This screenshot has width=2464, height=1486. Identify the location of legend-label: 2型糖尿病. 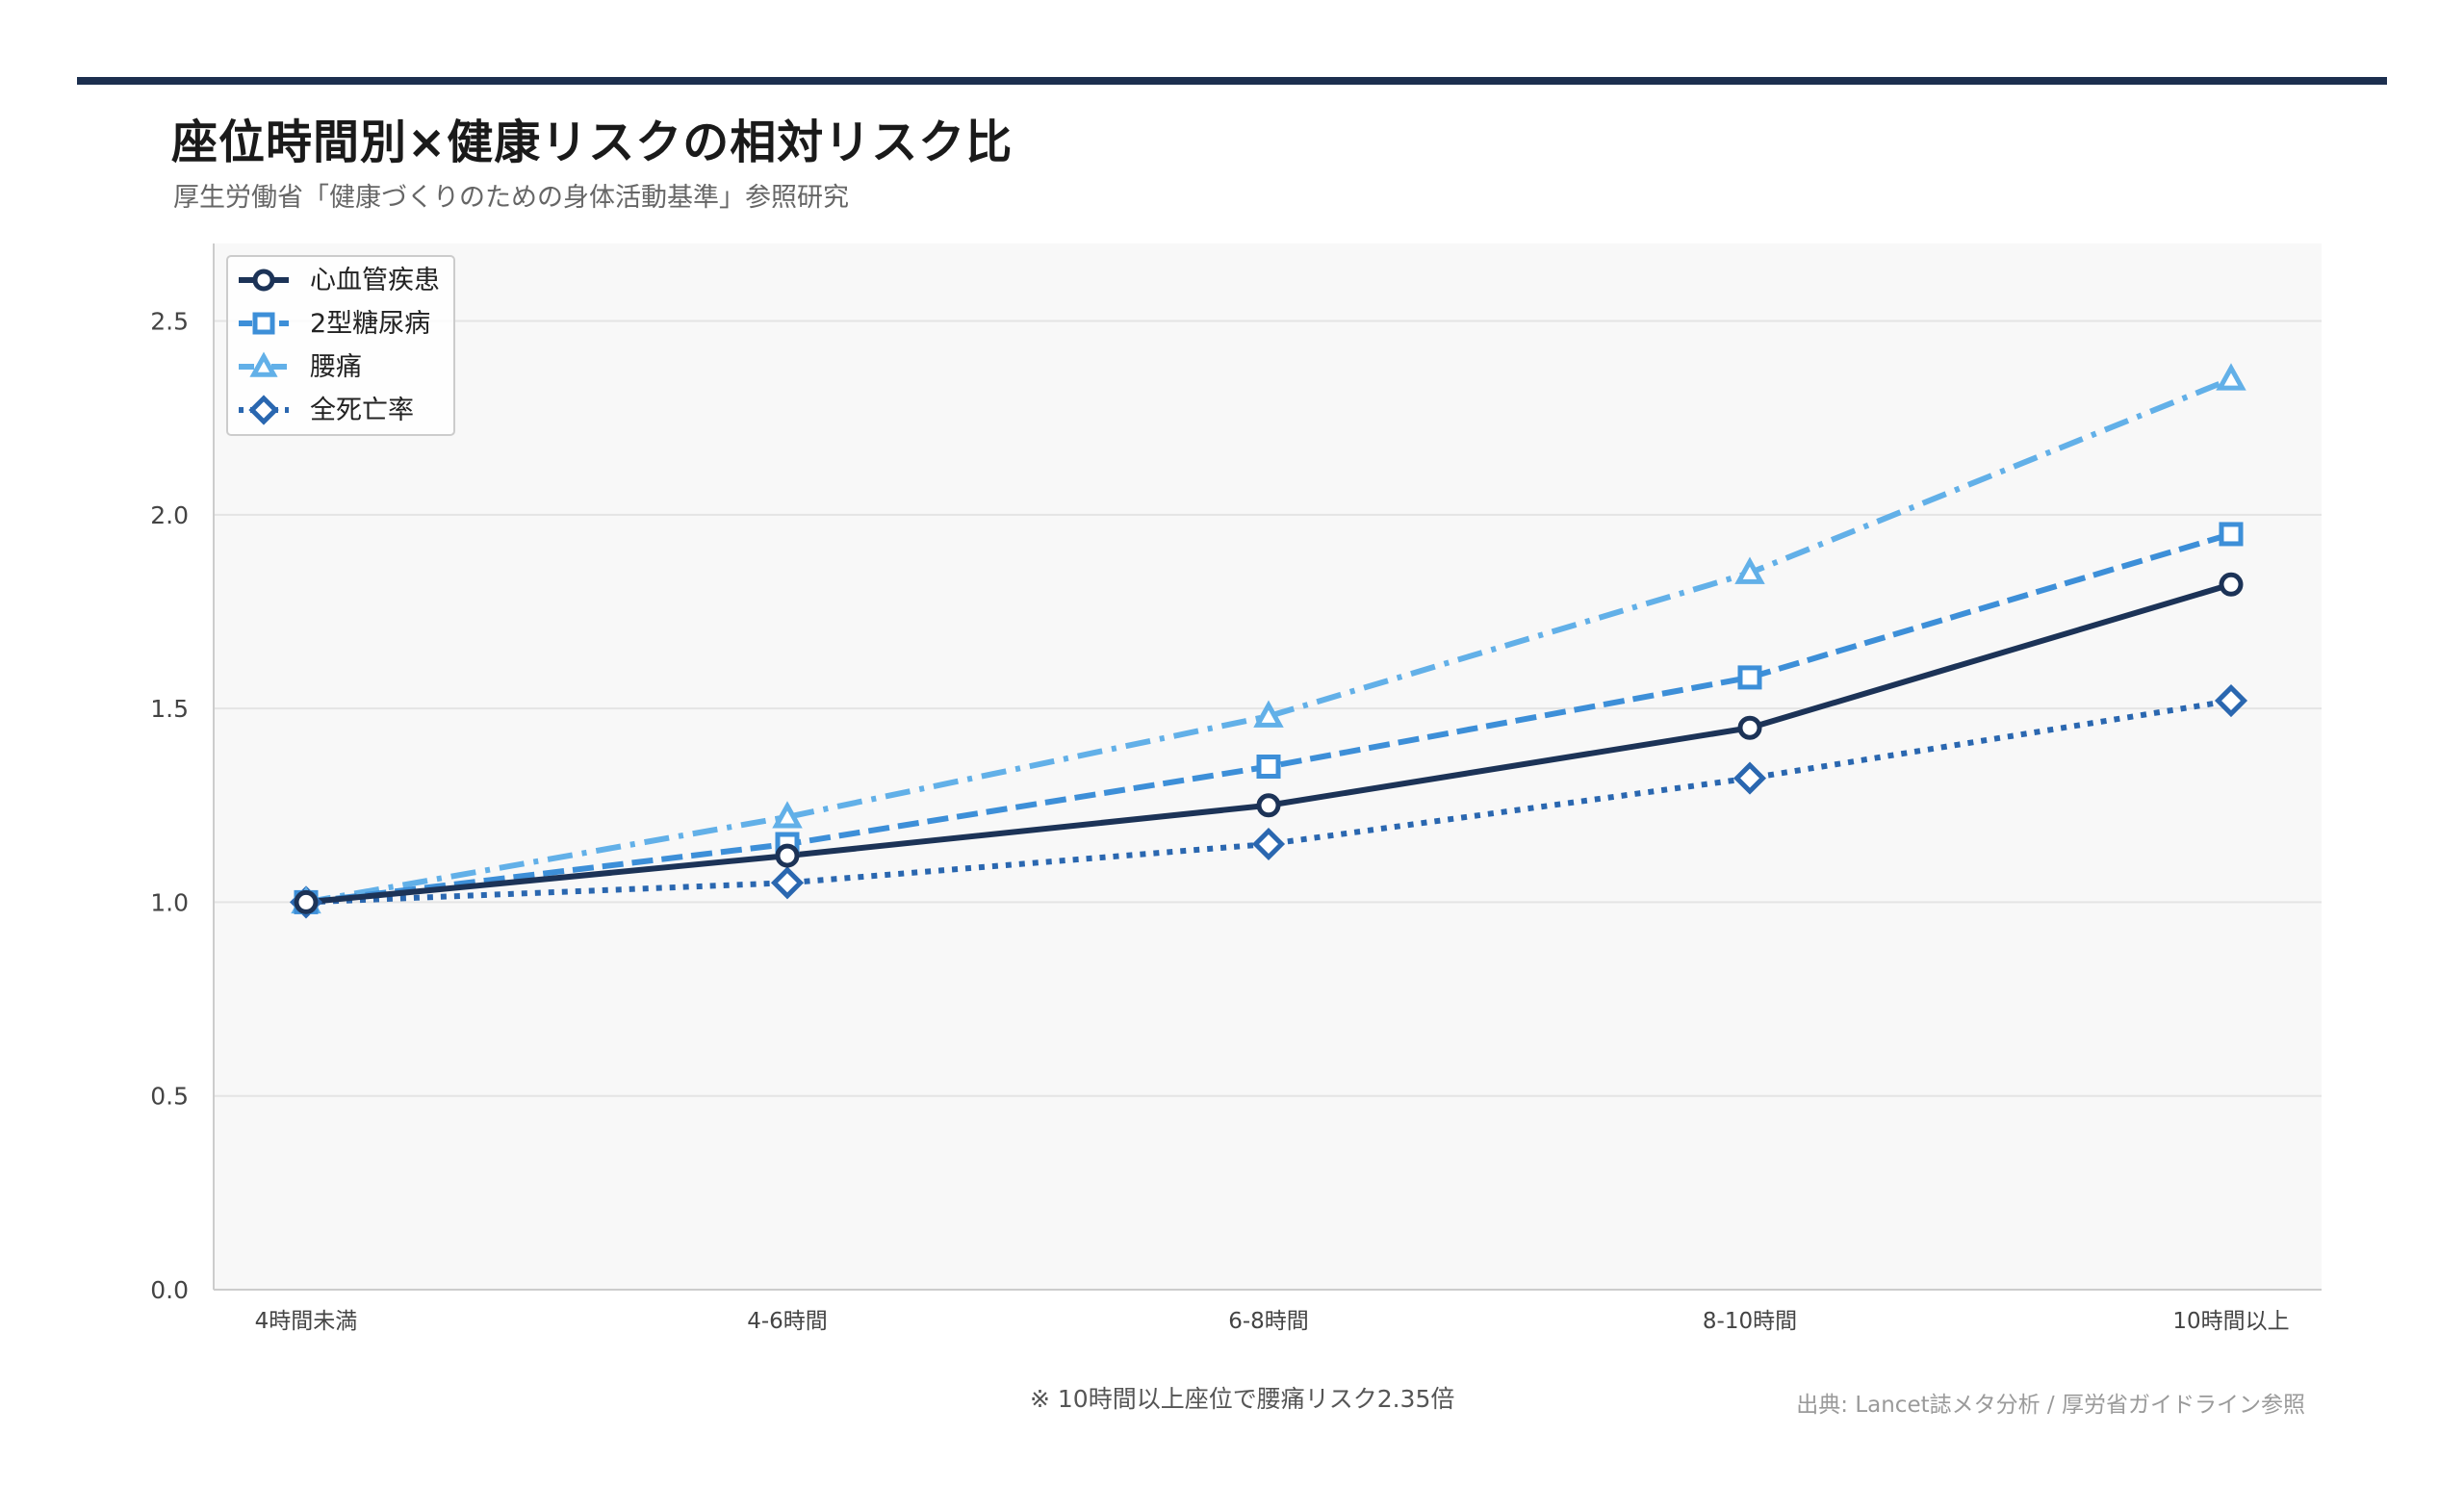
(370, 324).